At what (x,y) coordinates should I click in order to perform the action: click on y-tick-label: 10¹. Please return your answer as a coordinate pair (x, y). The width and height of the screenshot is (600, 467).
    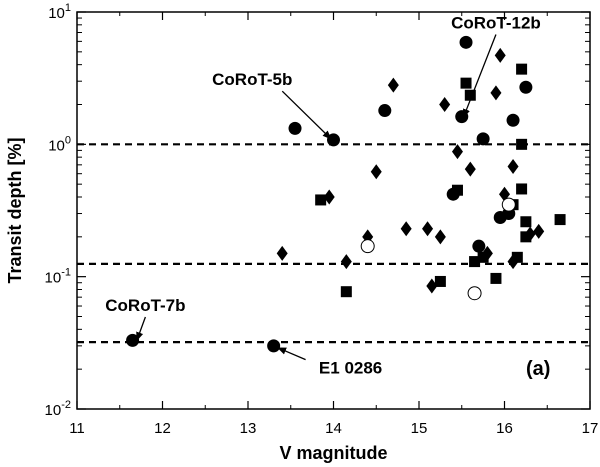
    Looking at the image, I should click on (59, 12).